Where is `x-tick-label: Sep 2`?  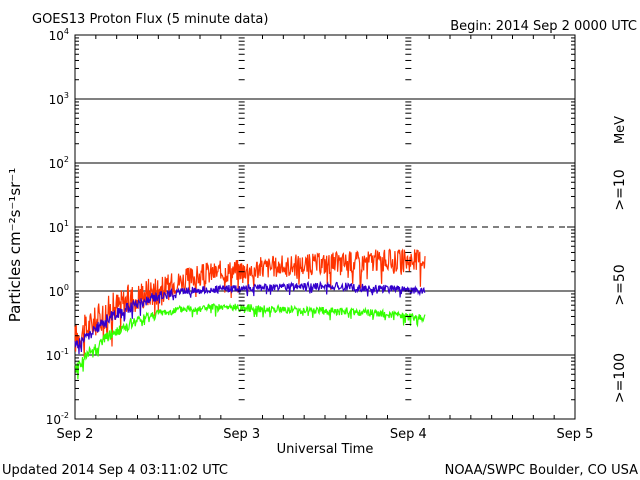
x-tick-label: Sep 2 is located at coordinates (75, 434).